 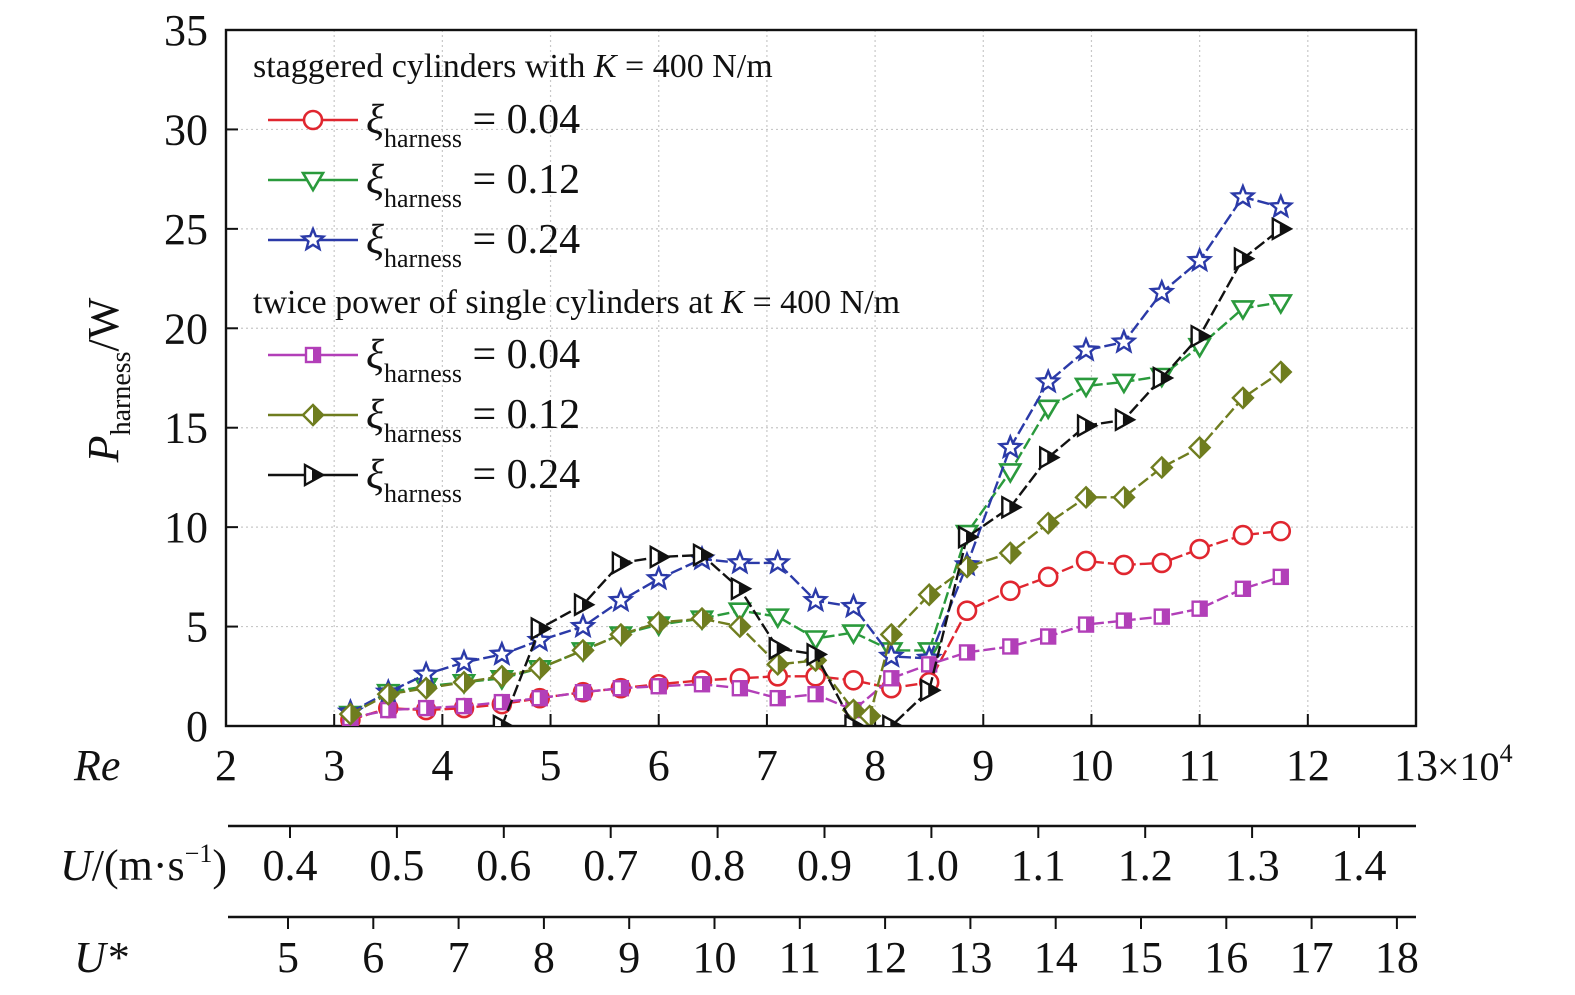 What do you see at coordinates (288, 957) in the screenshot?
I see `ustar-tick-label: 5` at bounding box center [288, 957].